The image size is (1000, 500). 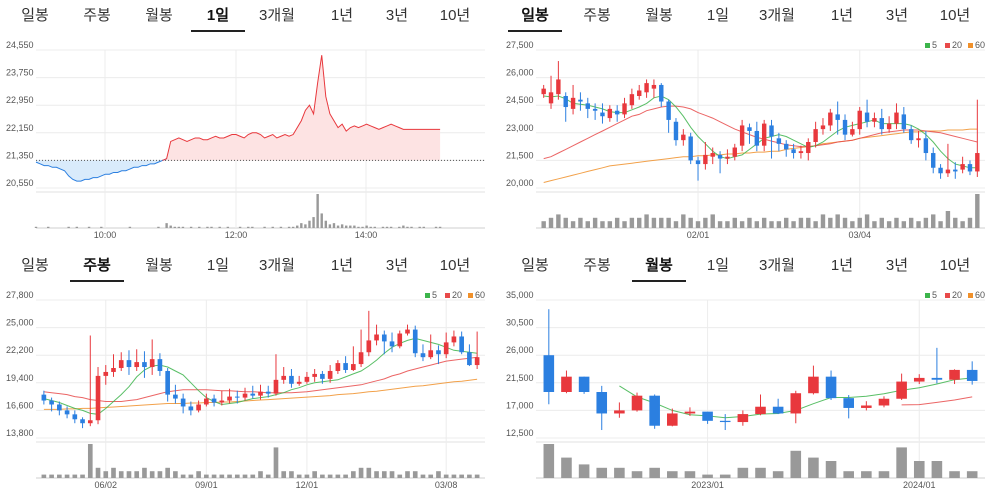 I want to click on y-tick-label: 35,000, so click(x=520, y=295).